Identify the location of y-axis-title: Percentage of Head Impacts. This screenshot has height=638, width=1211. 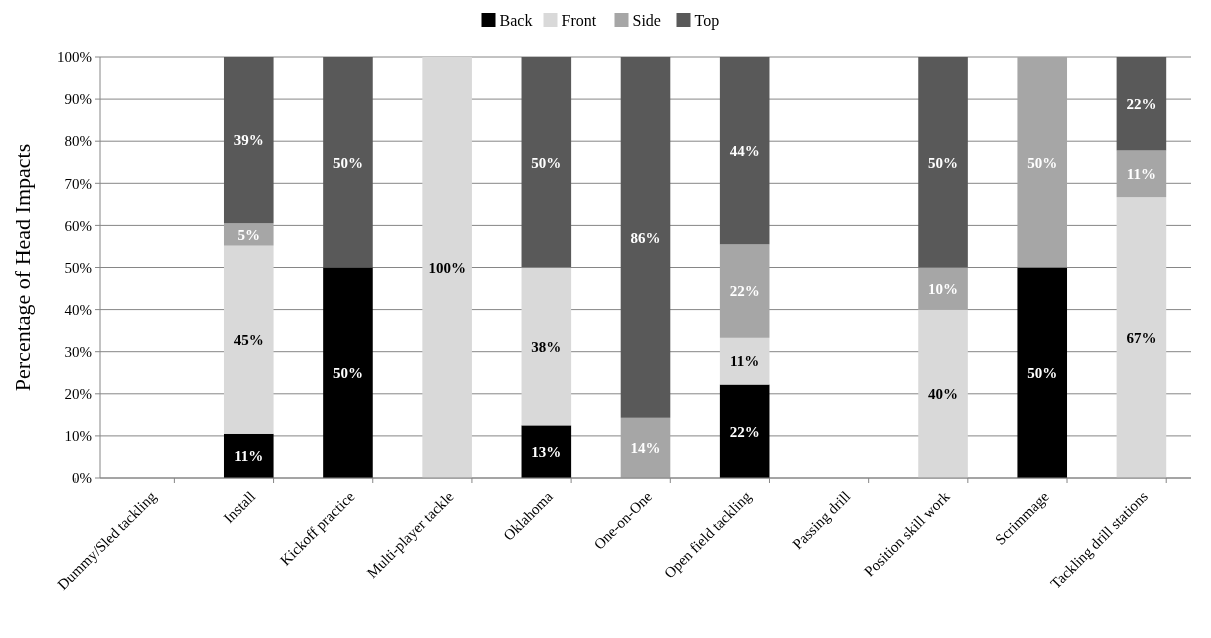
(22, 267).